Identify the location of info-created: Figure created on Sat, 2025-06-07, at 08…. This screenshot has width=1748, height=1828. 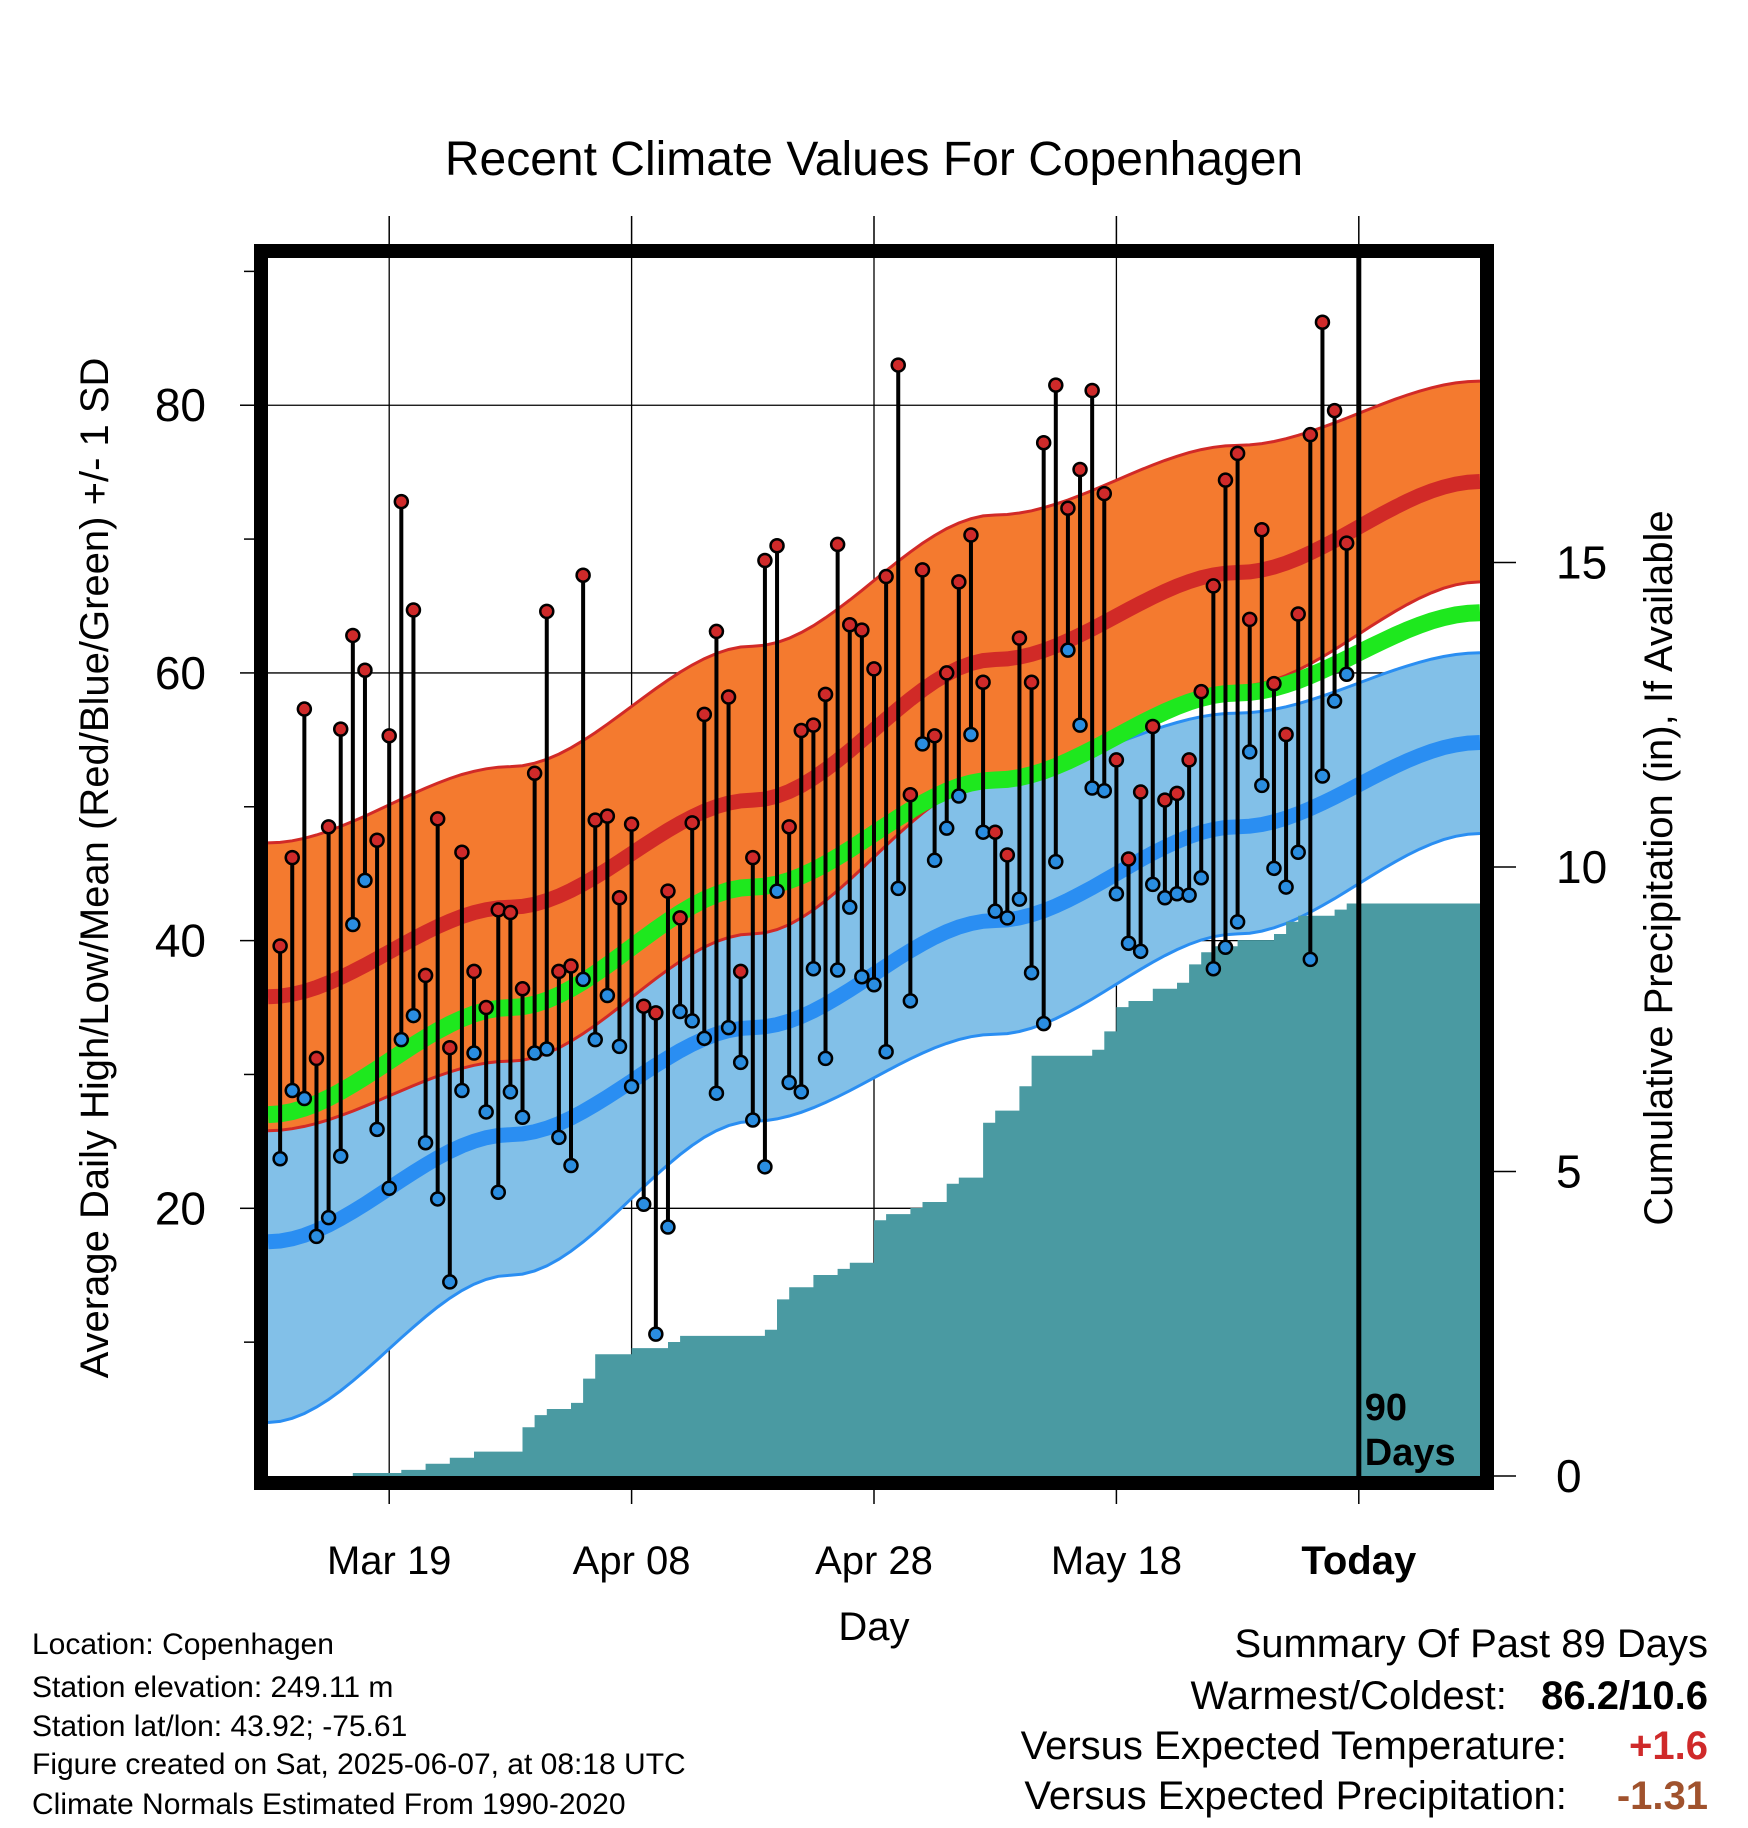
(359, 1764).